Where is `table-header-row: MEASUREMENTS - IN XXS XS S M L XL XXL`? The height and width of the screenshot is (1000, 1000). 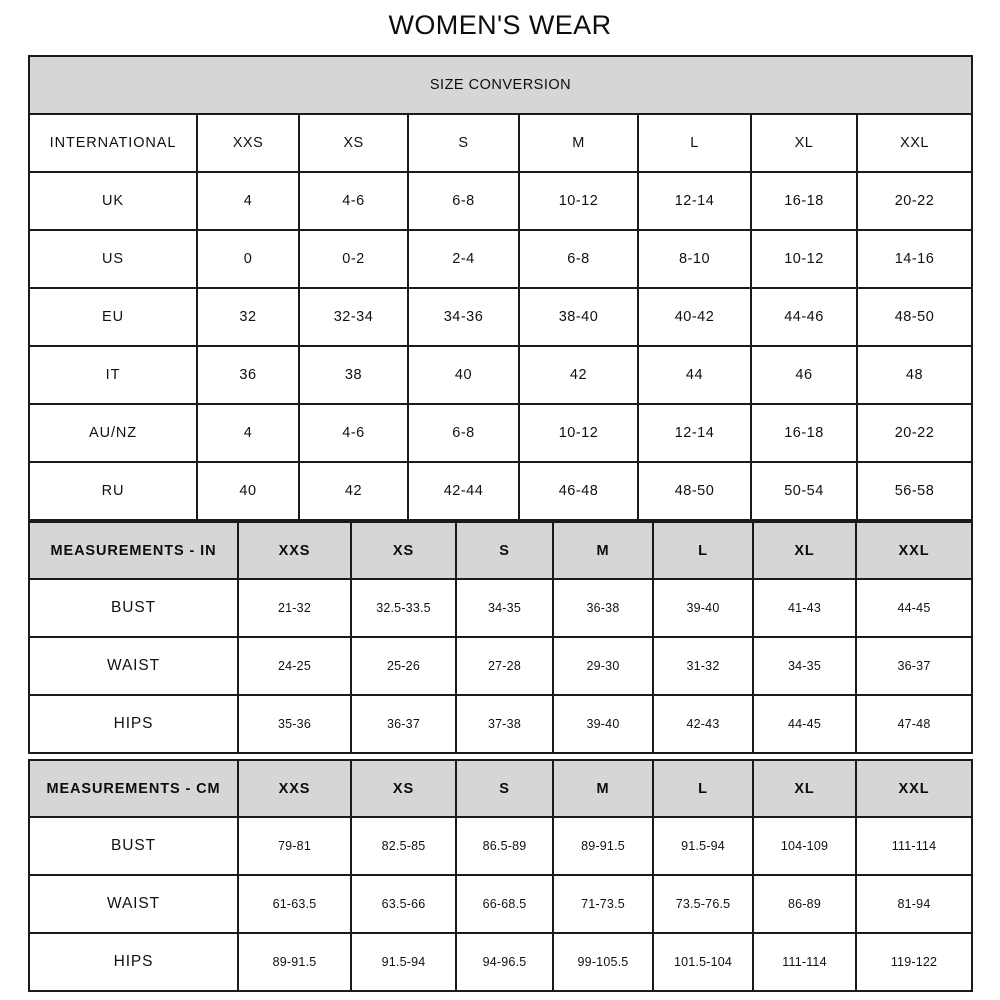
table-header-row: MEASUREMENTS - IN XXS XS S M L XL XXL is located at coordinates (500, 550).